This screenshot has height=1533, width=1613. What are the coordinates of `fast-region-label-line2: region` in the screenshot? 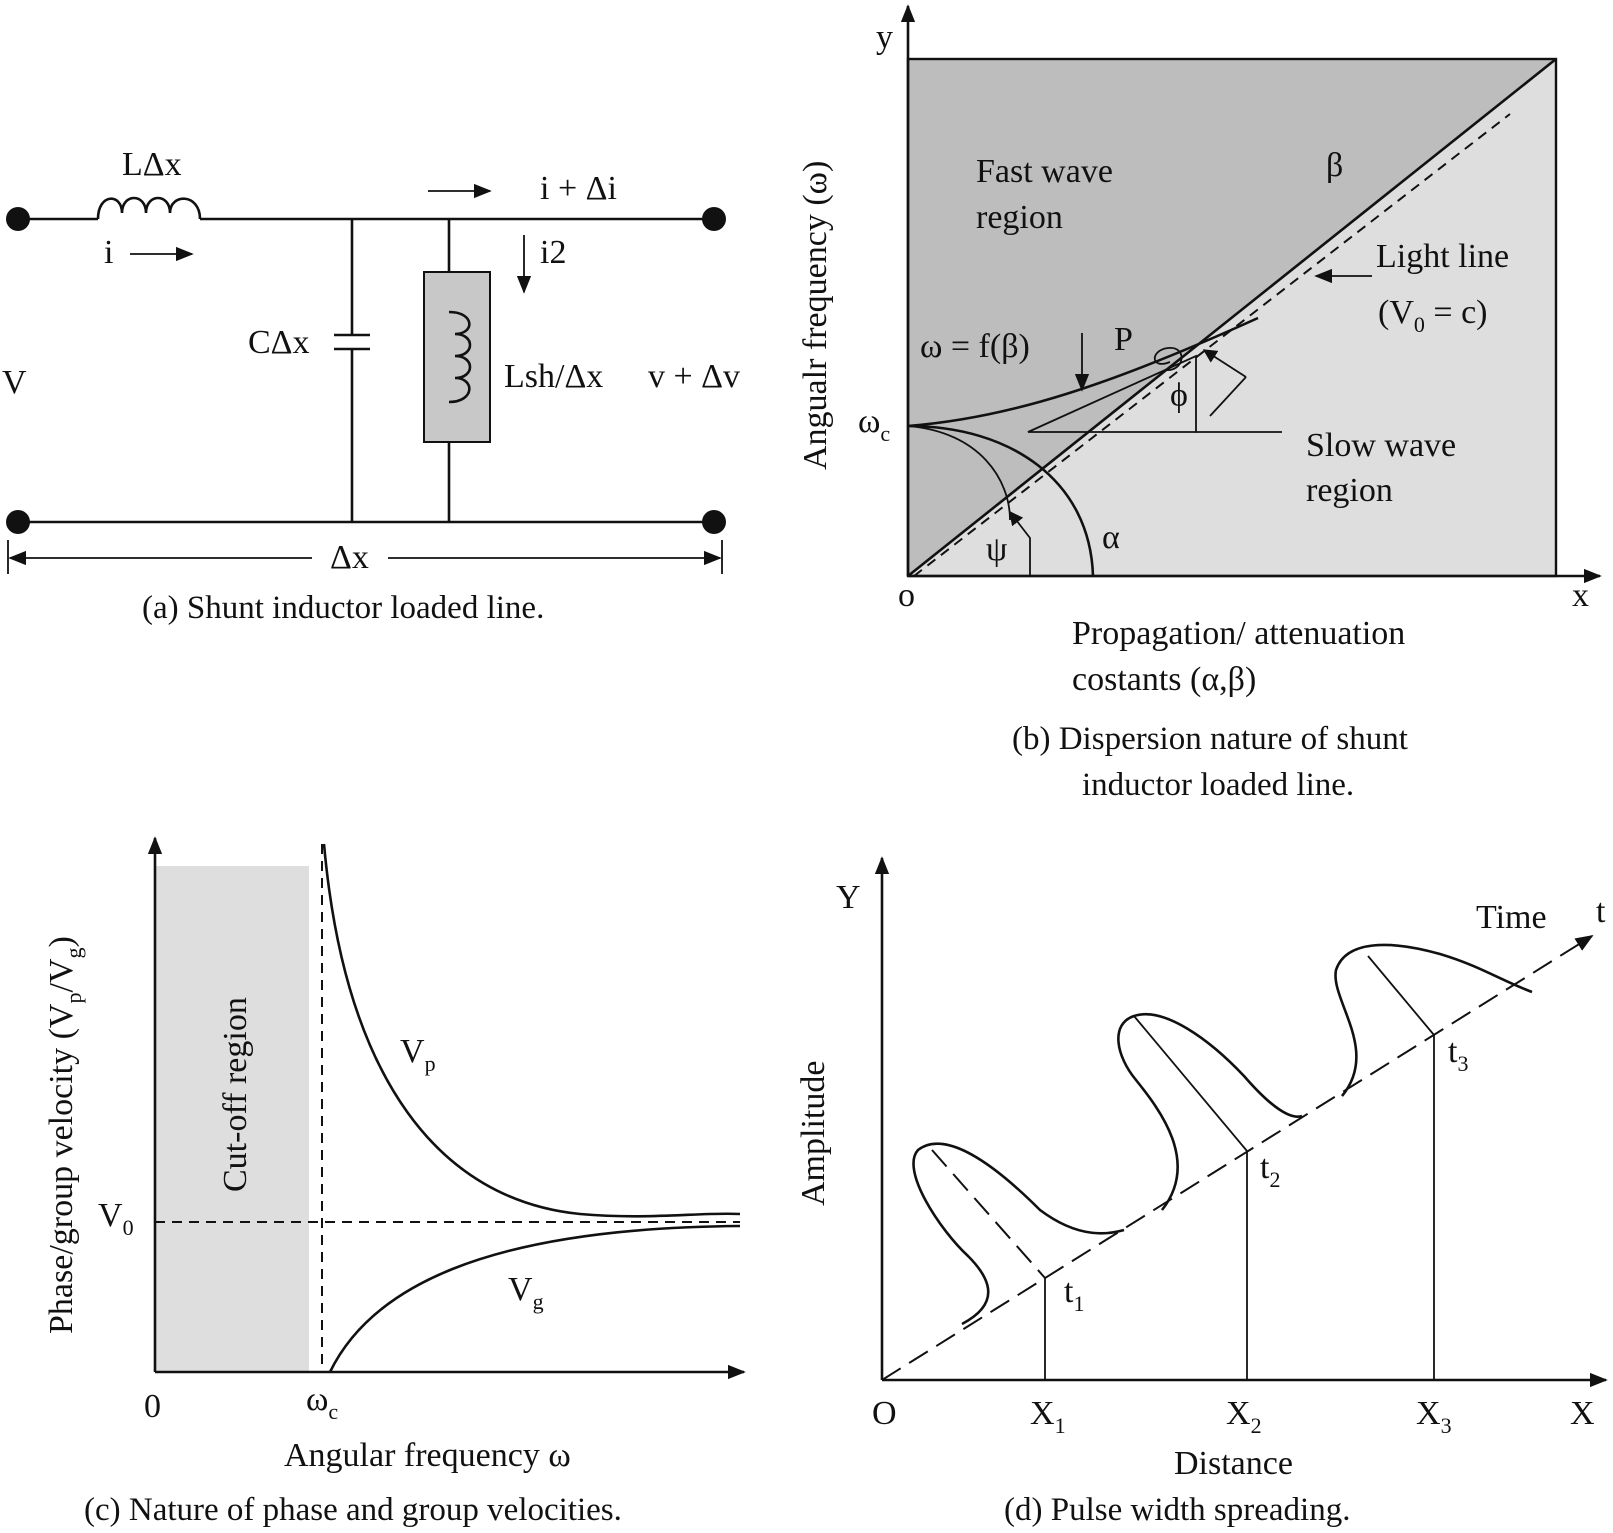 It's located at (1019, 217).